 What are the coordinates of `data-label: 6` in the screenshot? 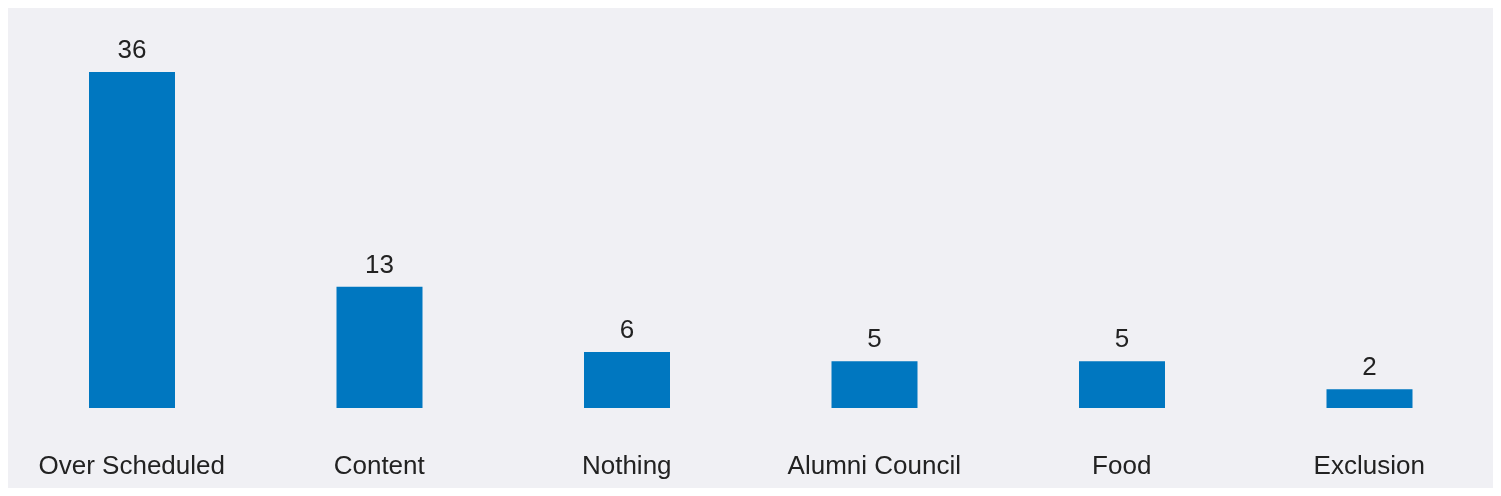 It's located at (627, 329).